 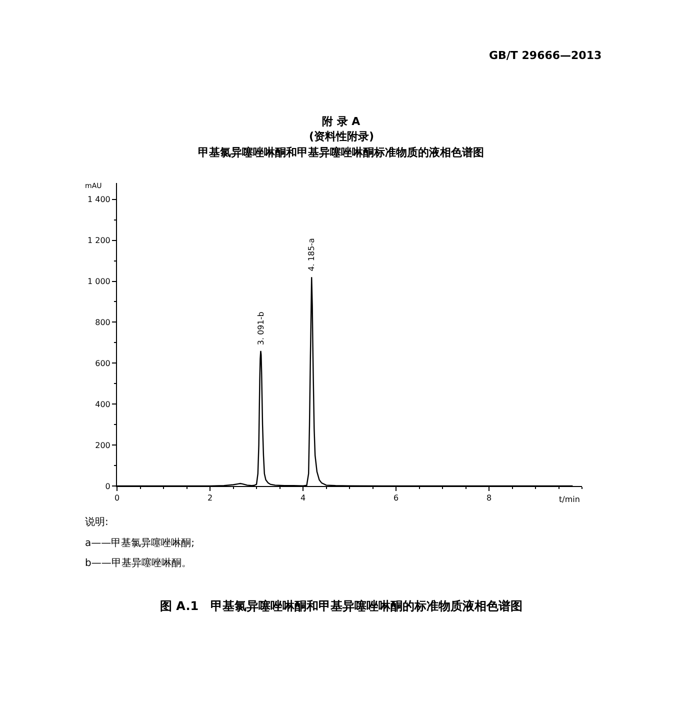 I want to click on x-axis-title: t/min, so click(x=569, y=499).